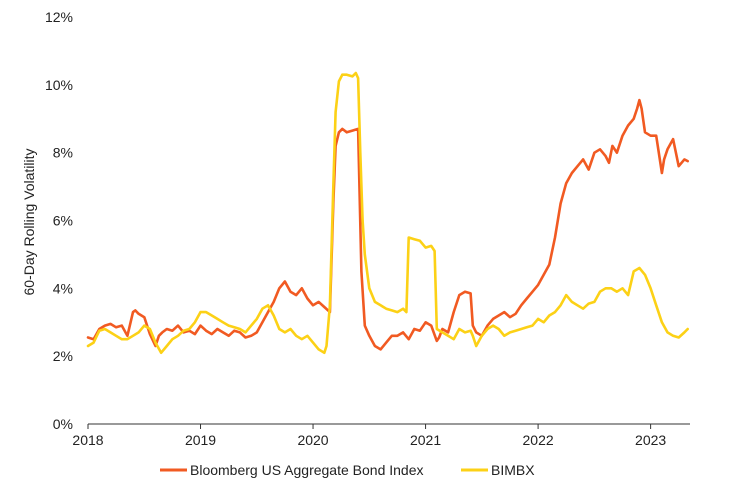  I want to click on y-tick-label: 2%, so click(63, 356).